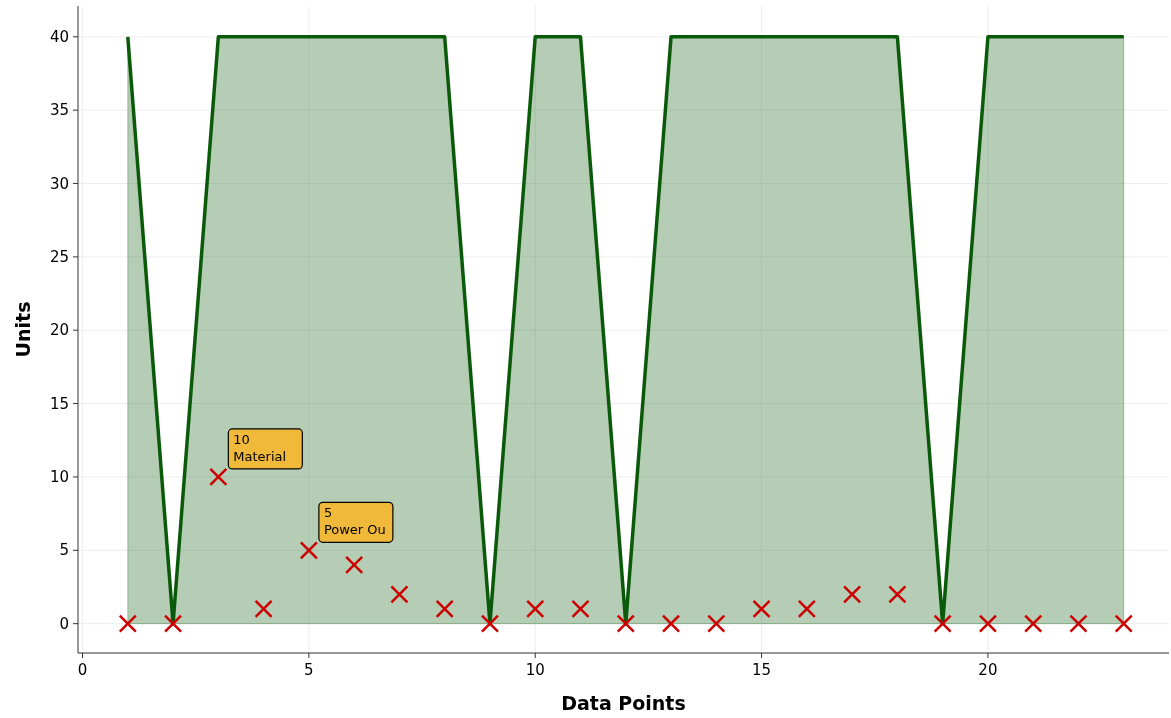  What do you see at coordinates (82, 670) in the screenshot?
I see `x-tick-label: 0` at bounding box center [82, 670].